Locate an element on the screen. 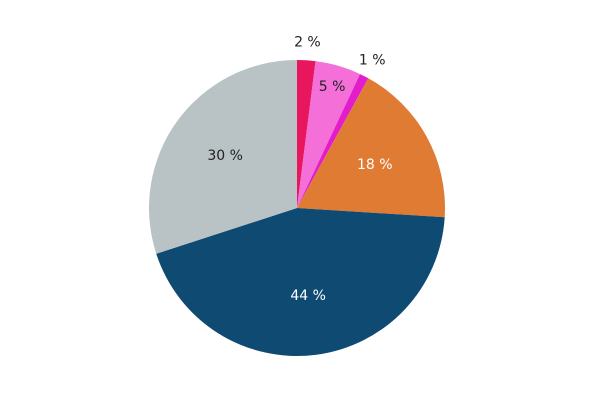 The width and height of the screenshot is (592, 402). data-label: 18 % is located at coordinates (375, 165).